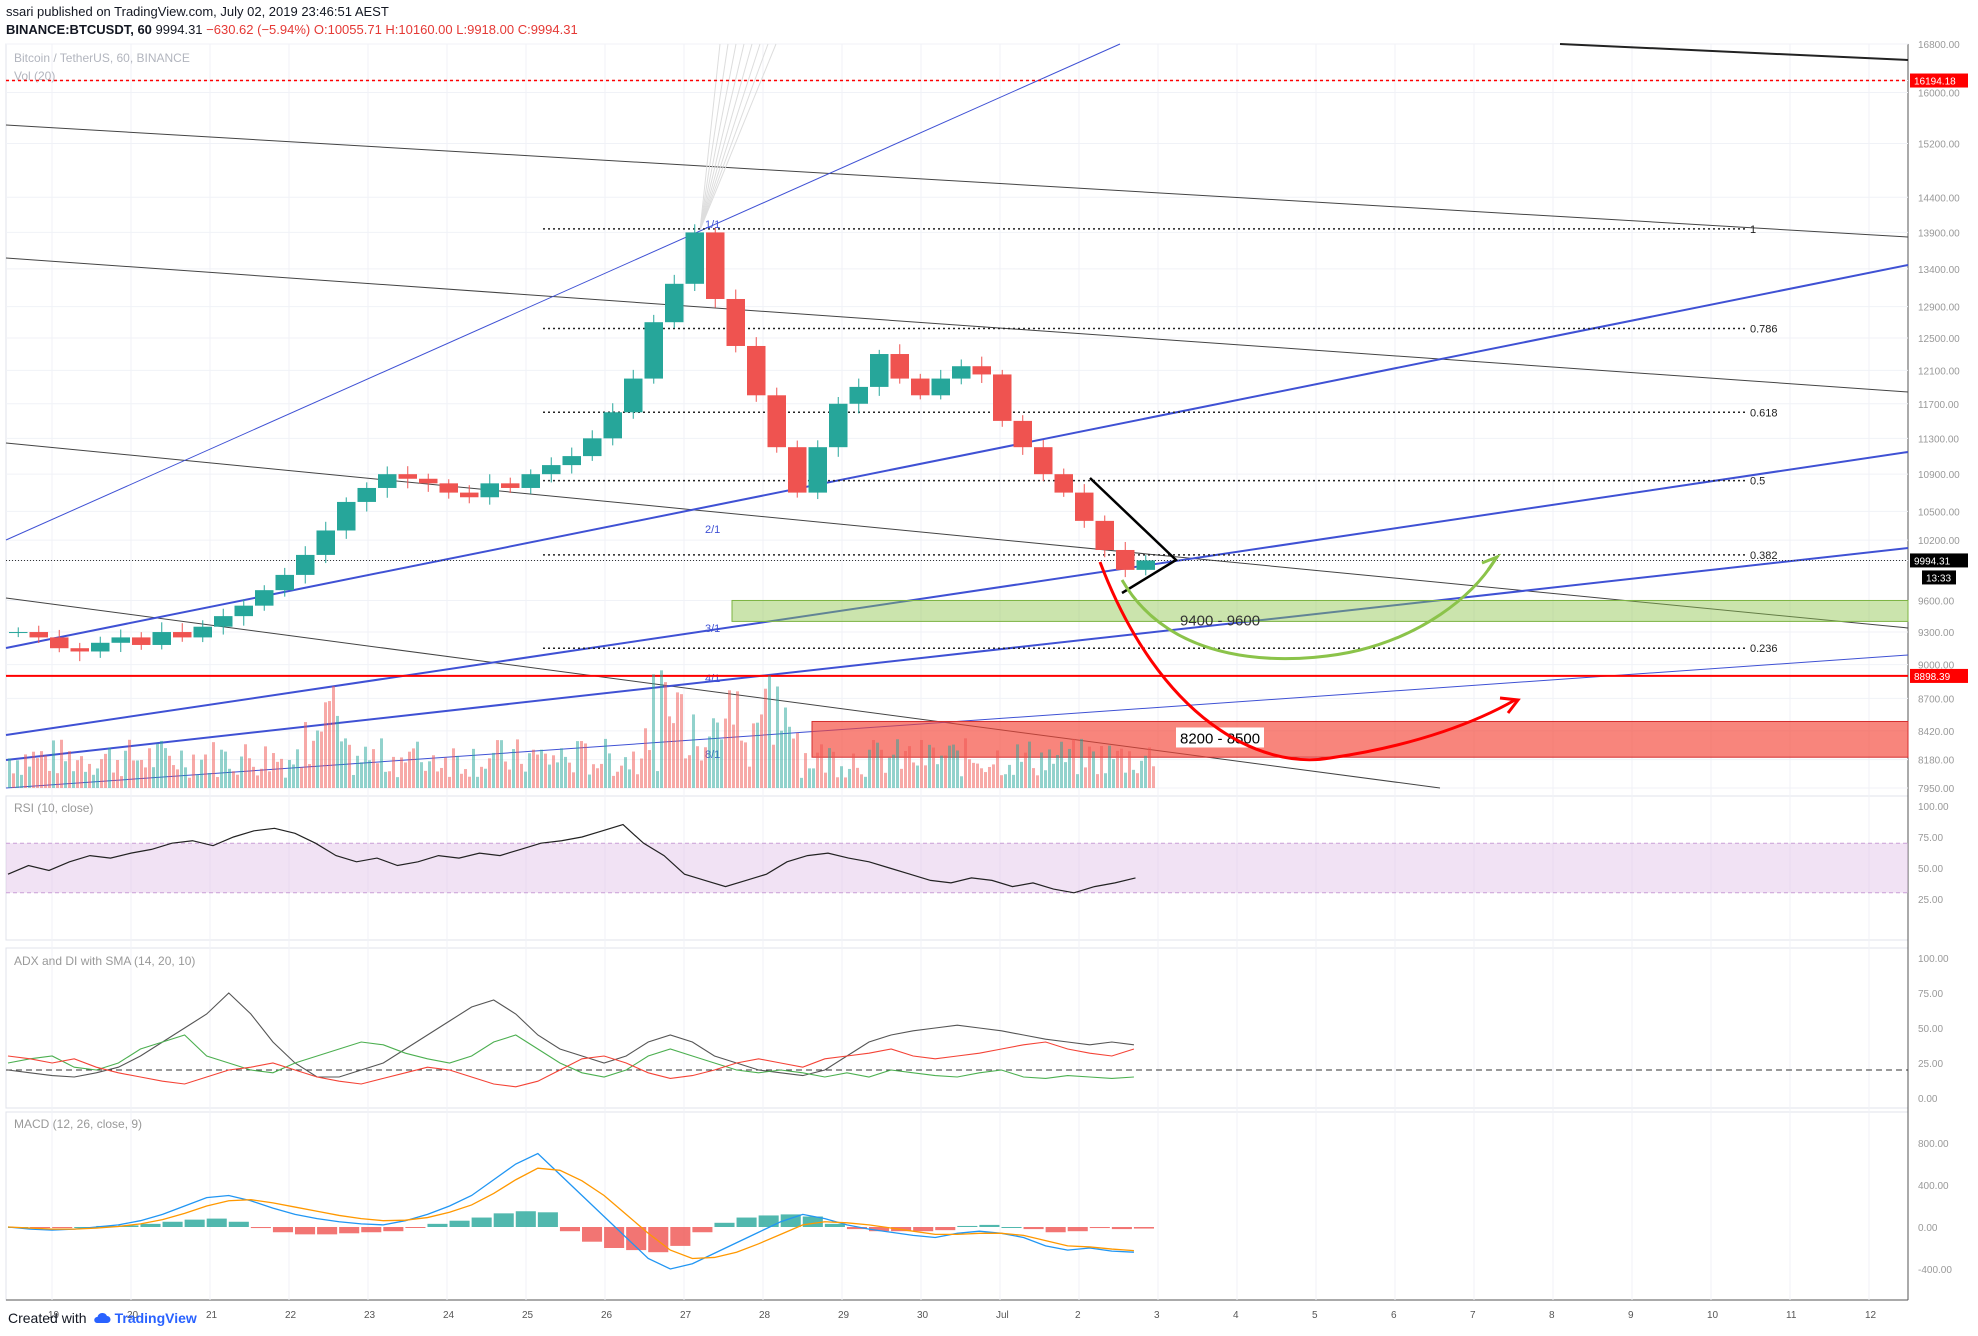 The height and width of the screenshot is (1336, 1978). Describe the element at coordinates (1713, 1315) in the screenshot. I see `date-tick-label: 10` at that location.